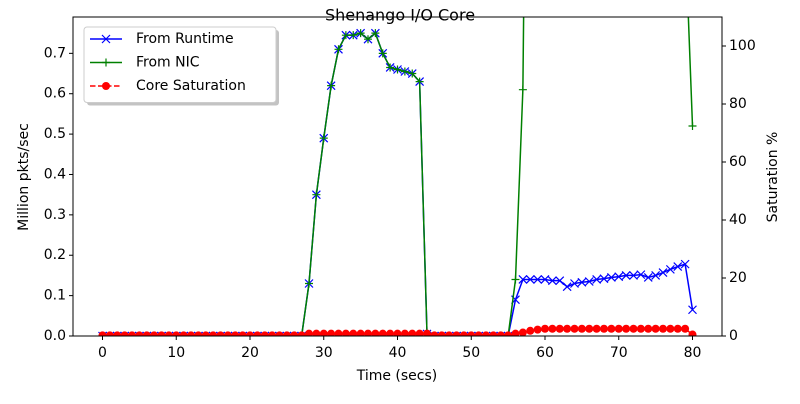 This screenshot has height=404, width=800. I want to click on x-tick-label: 60, so click(545, 353).